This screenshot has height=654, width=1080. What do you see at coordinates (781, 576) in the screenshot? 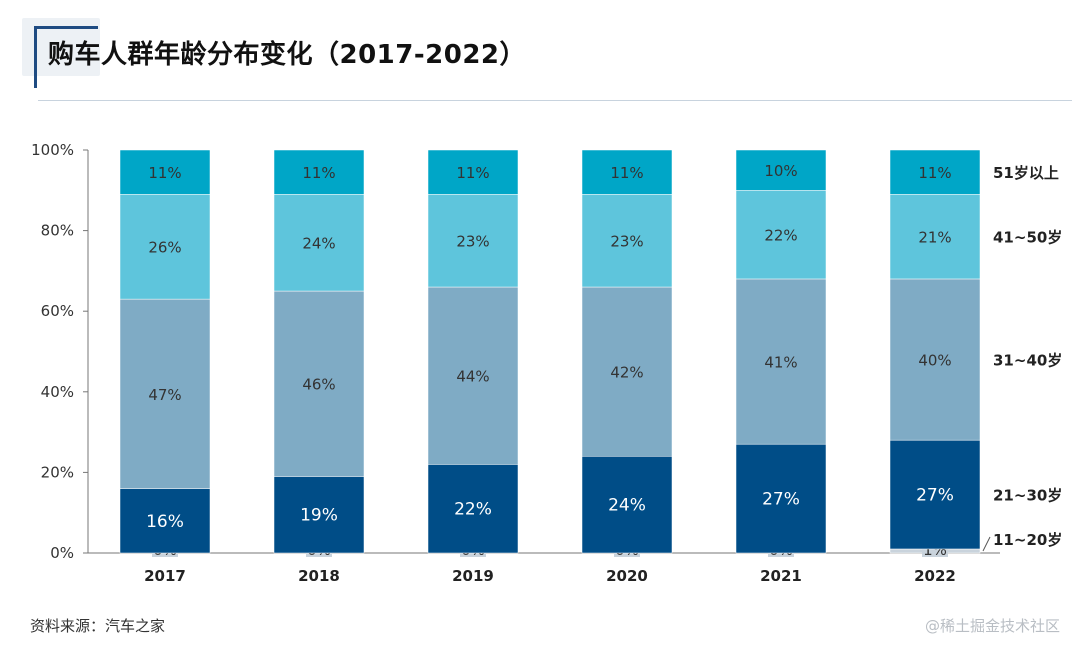
I see `x-category-label: 2021` at bounding box center [781, 576].